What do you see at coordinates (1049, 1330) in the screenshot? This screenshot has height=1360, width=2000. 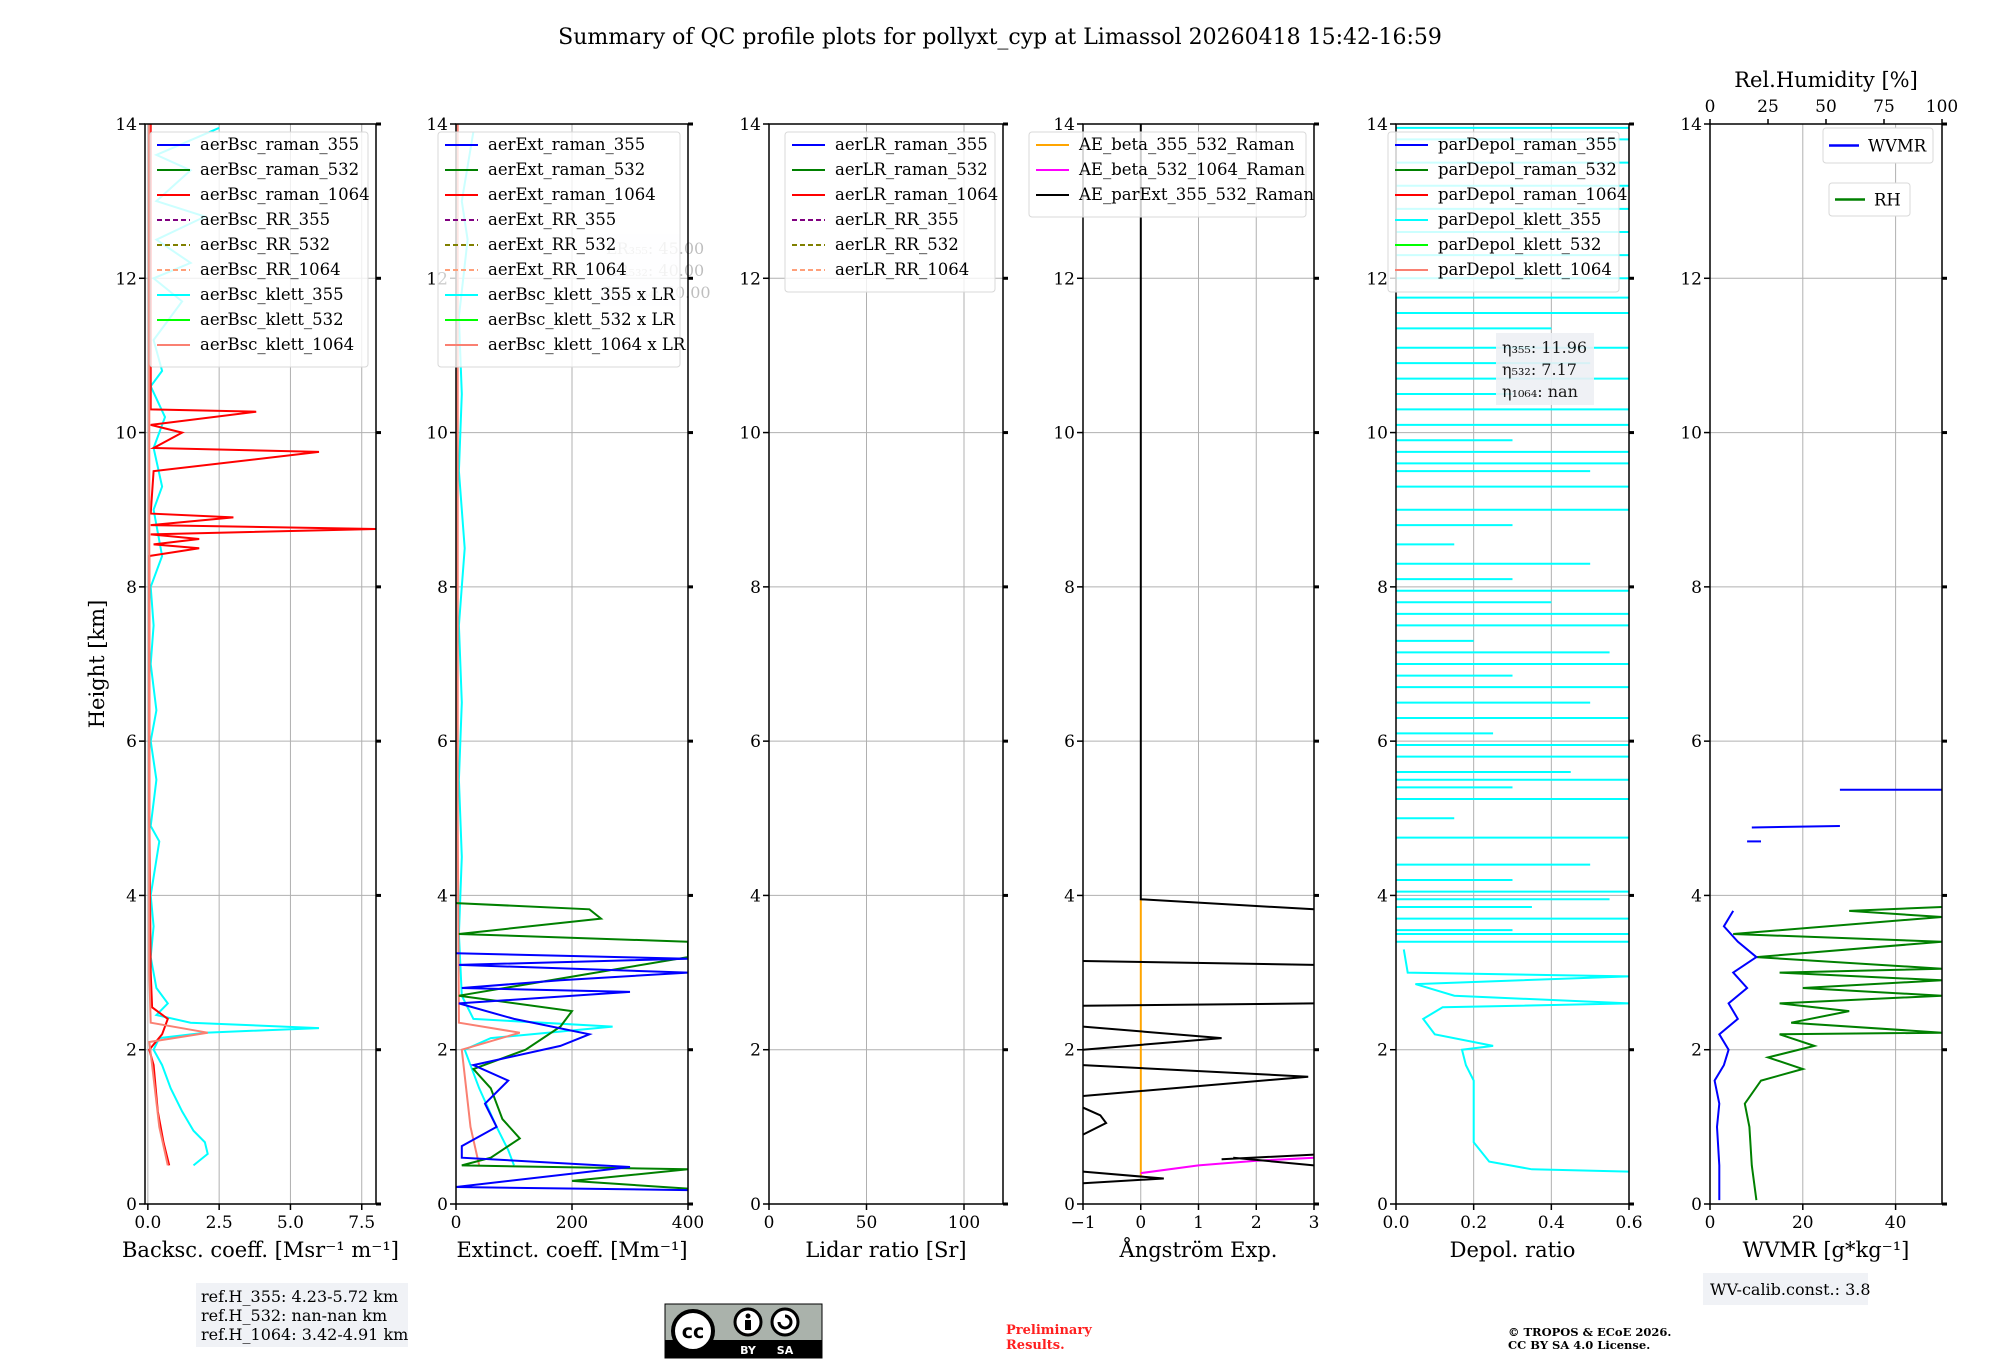 I see `preliminary-label: Preliminary` at bounding box center [1049, 1330].